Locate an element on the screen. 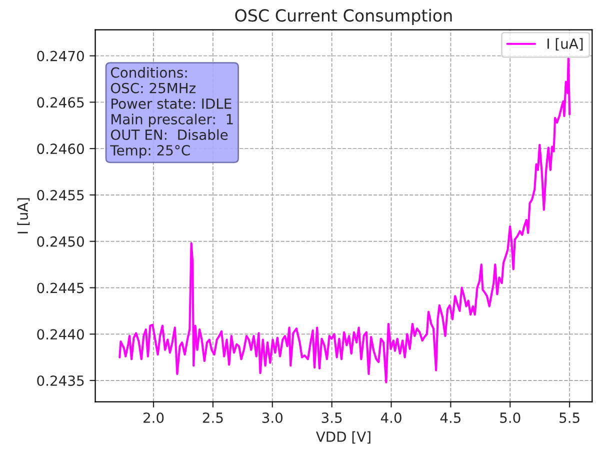  y-tick-label: 0.2470 is located at coordinates (60, 56).